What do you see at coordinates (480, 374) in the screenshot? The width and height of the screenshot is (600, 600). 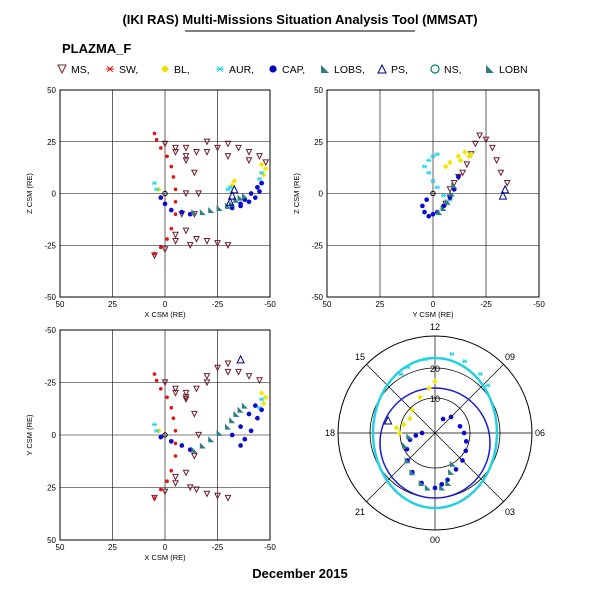 I see `polar-point-aur-stroke` at bounding box center [480, 374].